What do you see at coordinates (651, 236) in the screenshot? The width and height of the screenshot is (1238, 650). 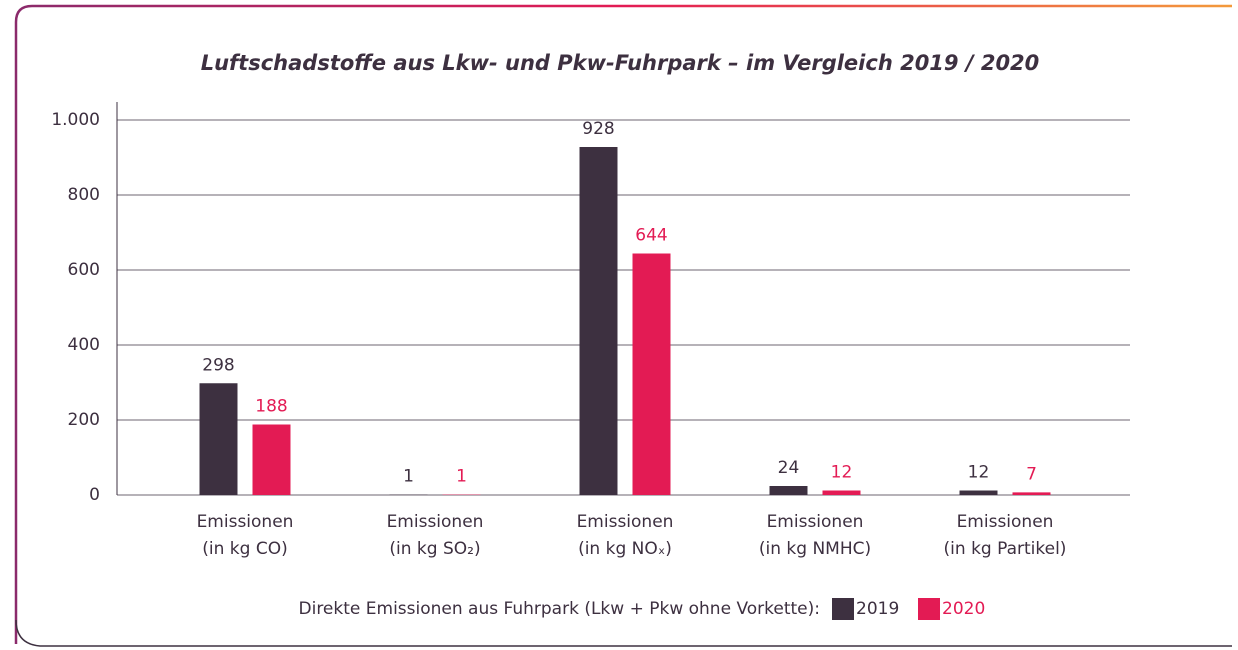 I see `value-label: 644` at bounding box center [651, 236].